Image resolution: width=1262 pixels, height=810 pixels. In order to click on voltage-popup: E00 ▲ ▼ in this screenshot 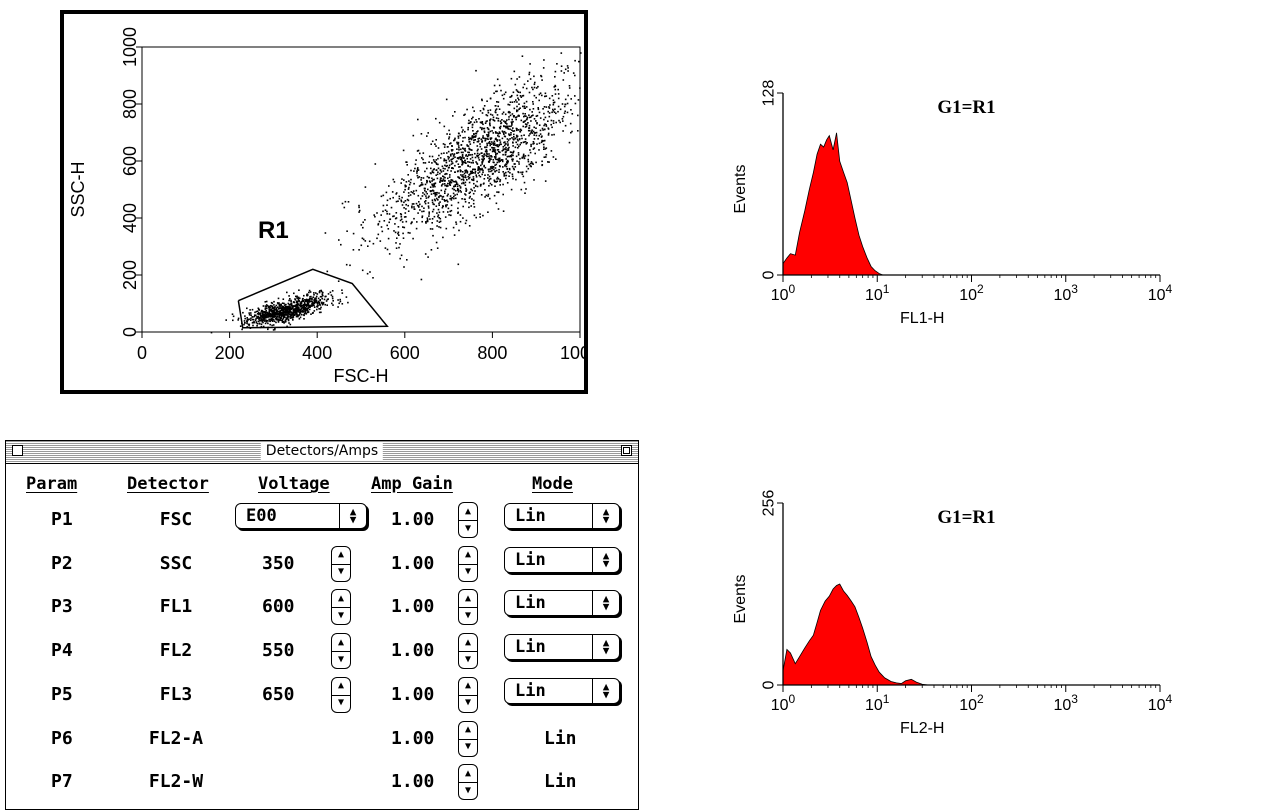, I will do `click(301, 516)`.